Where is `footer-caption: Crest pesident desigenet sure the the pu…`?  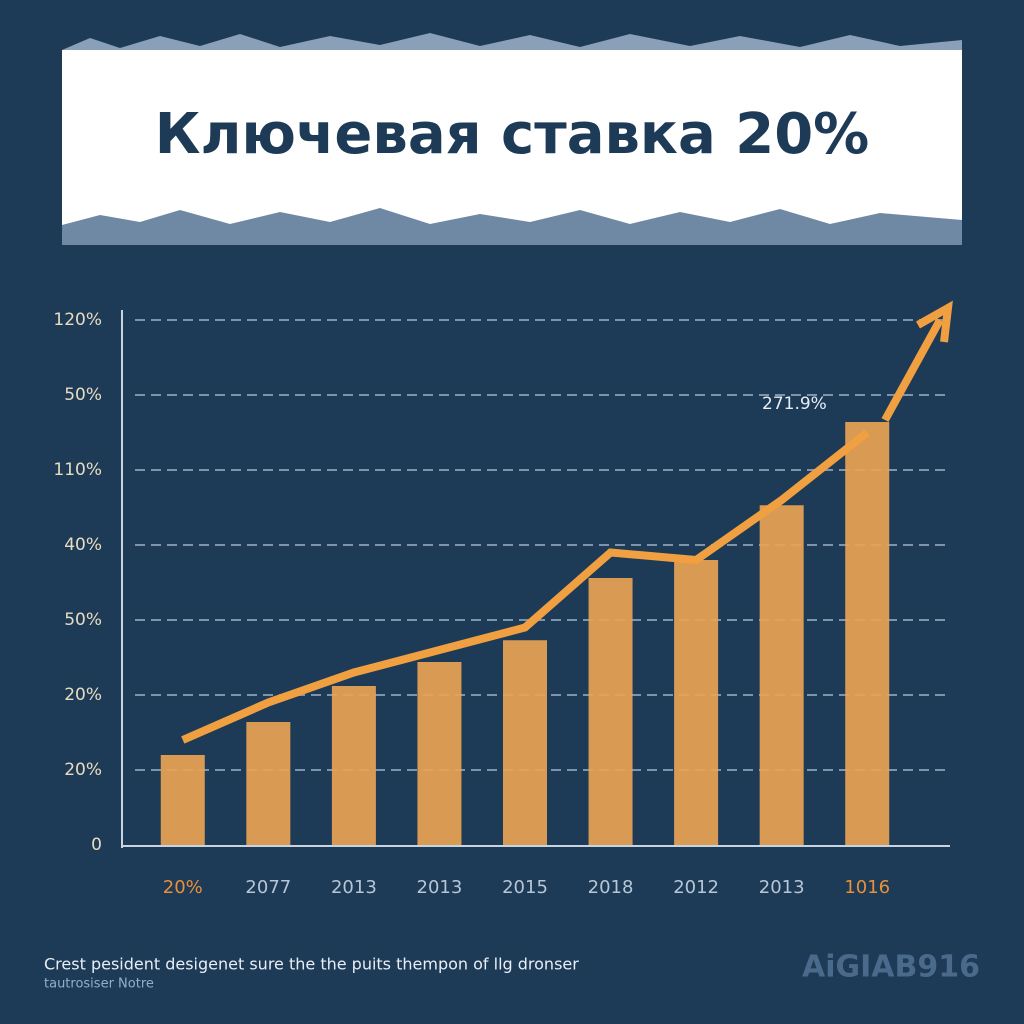
footer-caption: Crest pesident desigenet sure the the pu… is located at coordinates (311, 964).